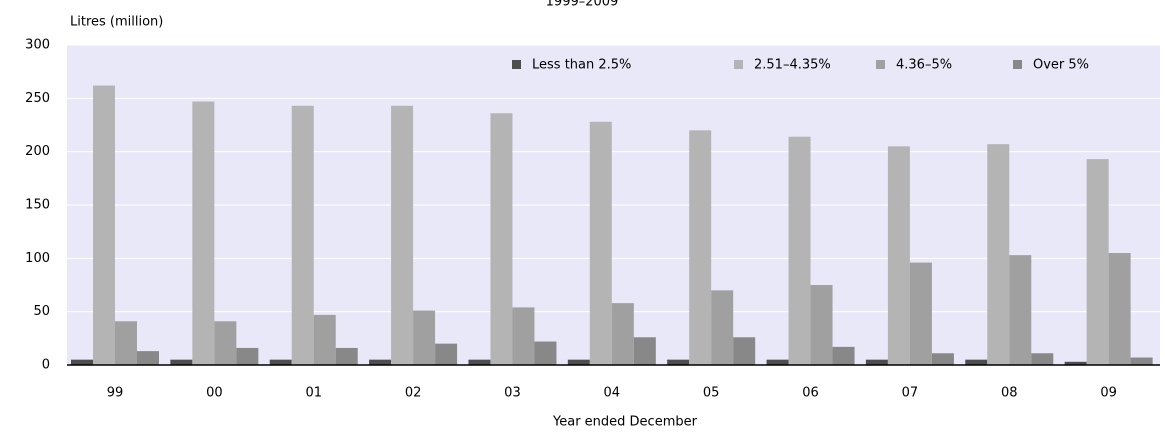 The image size is (1165, 433). Describe the element at coordinates (910, 393) in the screenshot. I see `x-tick-label: 07` at that location.